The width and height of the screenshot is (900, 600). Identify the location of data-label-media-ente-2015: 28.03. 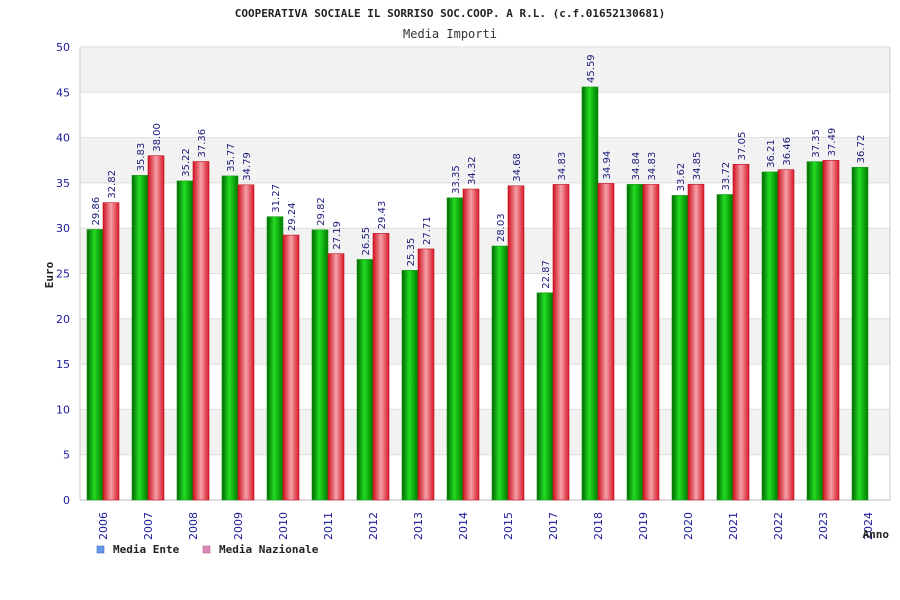
(501, 227).